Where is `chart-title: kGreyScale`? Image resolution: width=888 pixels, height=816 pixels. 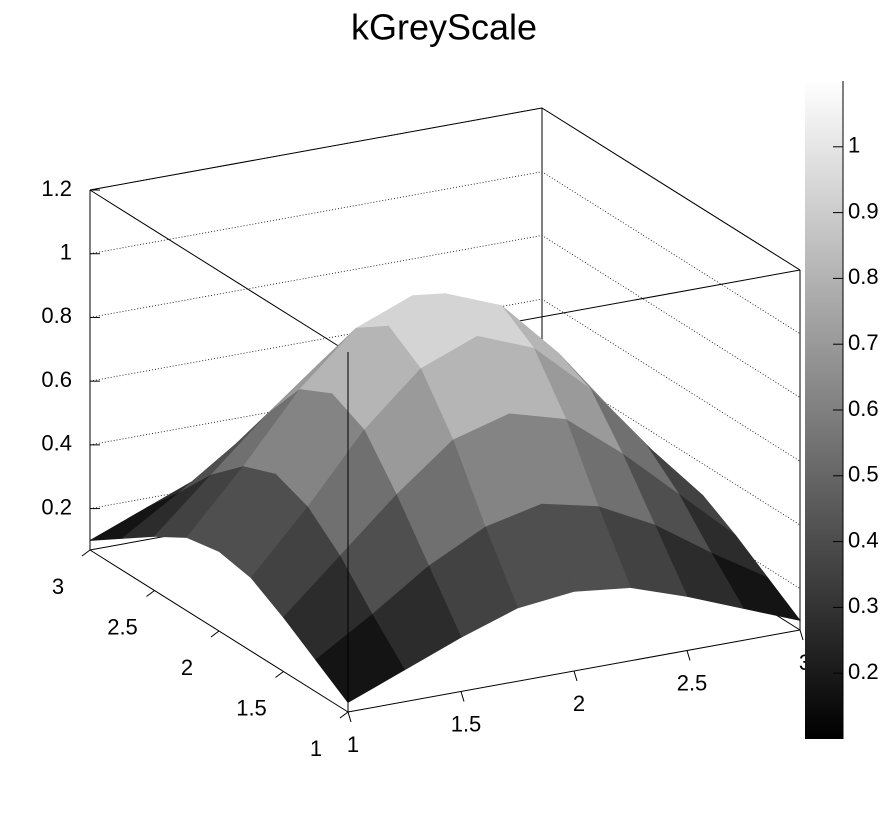
chart-title: kGreyScale is located at coordinates (444, 27).